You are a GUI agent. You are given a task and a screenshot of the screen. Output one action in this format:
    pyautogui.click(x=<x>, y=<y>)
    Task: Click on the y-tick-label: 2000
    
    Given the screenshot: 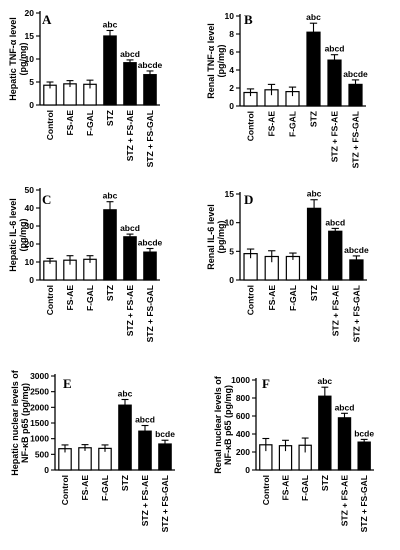 What is the action you would take?
    pyautogui.click(x=39, y=407)
    